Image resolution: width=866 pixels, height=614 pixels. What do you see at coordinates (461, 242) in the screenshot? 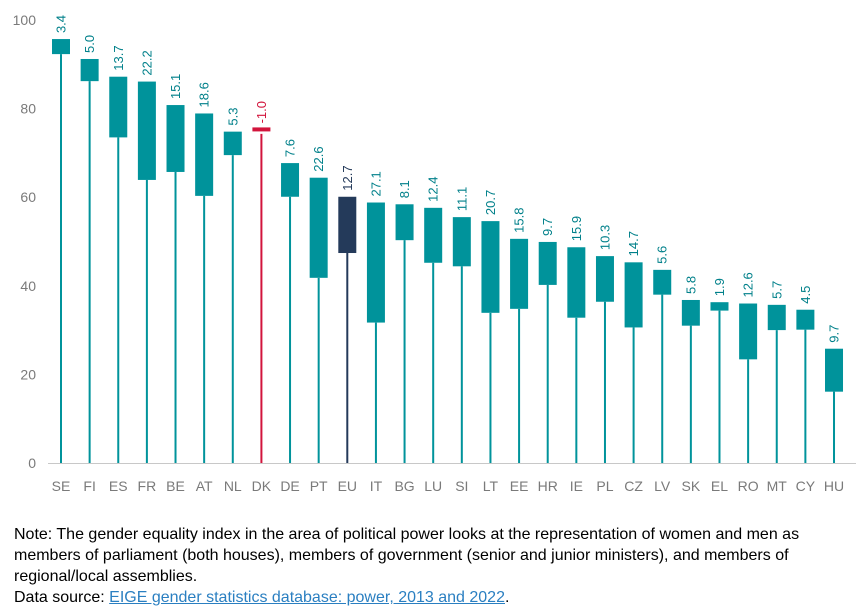
I see `range-bar-si` at bounding box center [461, 242].